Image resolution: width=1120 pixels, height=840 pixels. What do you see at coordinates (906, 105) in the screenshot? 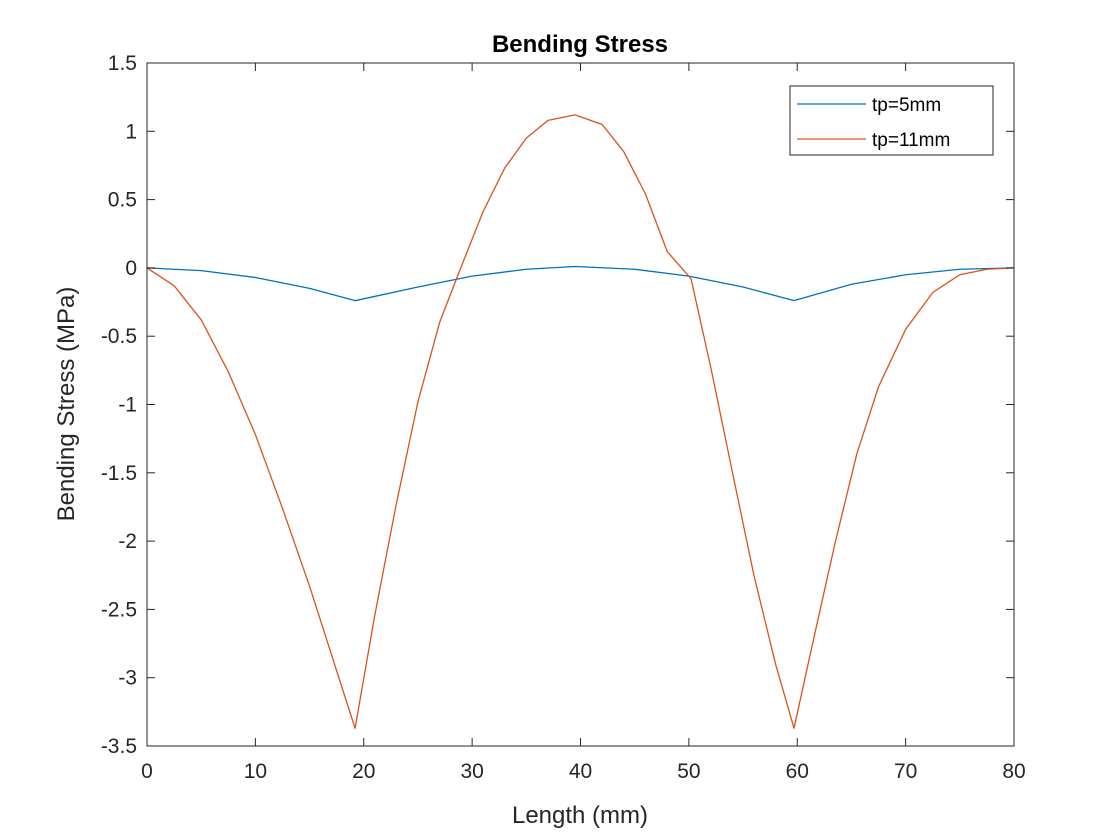
I see `legend-label-1: tp=5mm` at bounding box center [906, 105].